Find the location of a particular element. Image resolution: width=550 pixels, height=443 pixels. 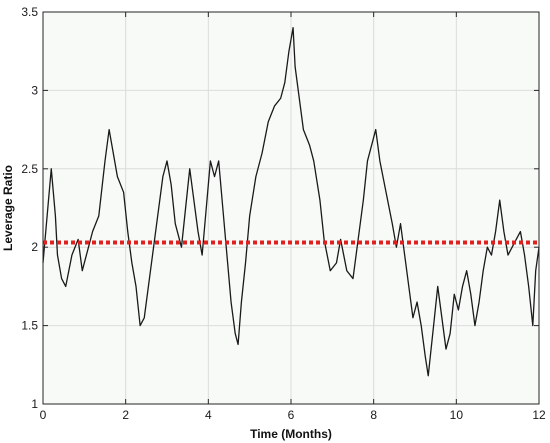

x-tick-label: 4 is located at coordinates (208, 415).